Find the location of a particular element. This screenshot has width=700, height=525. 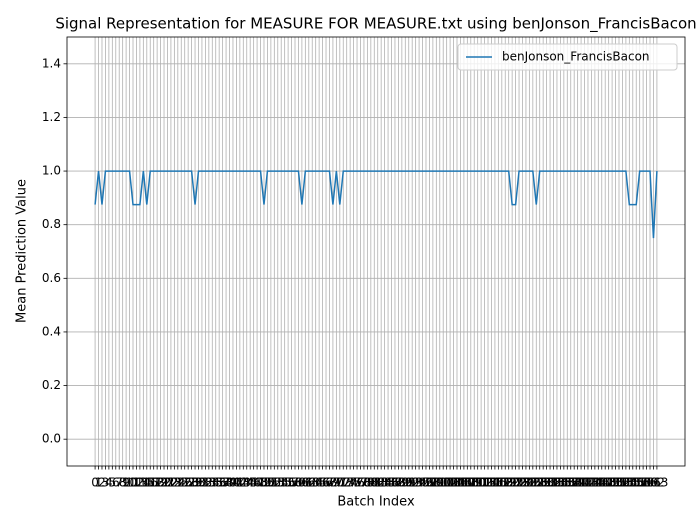

x-axis-label: Batch Index is located at coordinates (376, 502).